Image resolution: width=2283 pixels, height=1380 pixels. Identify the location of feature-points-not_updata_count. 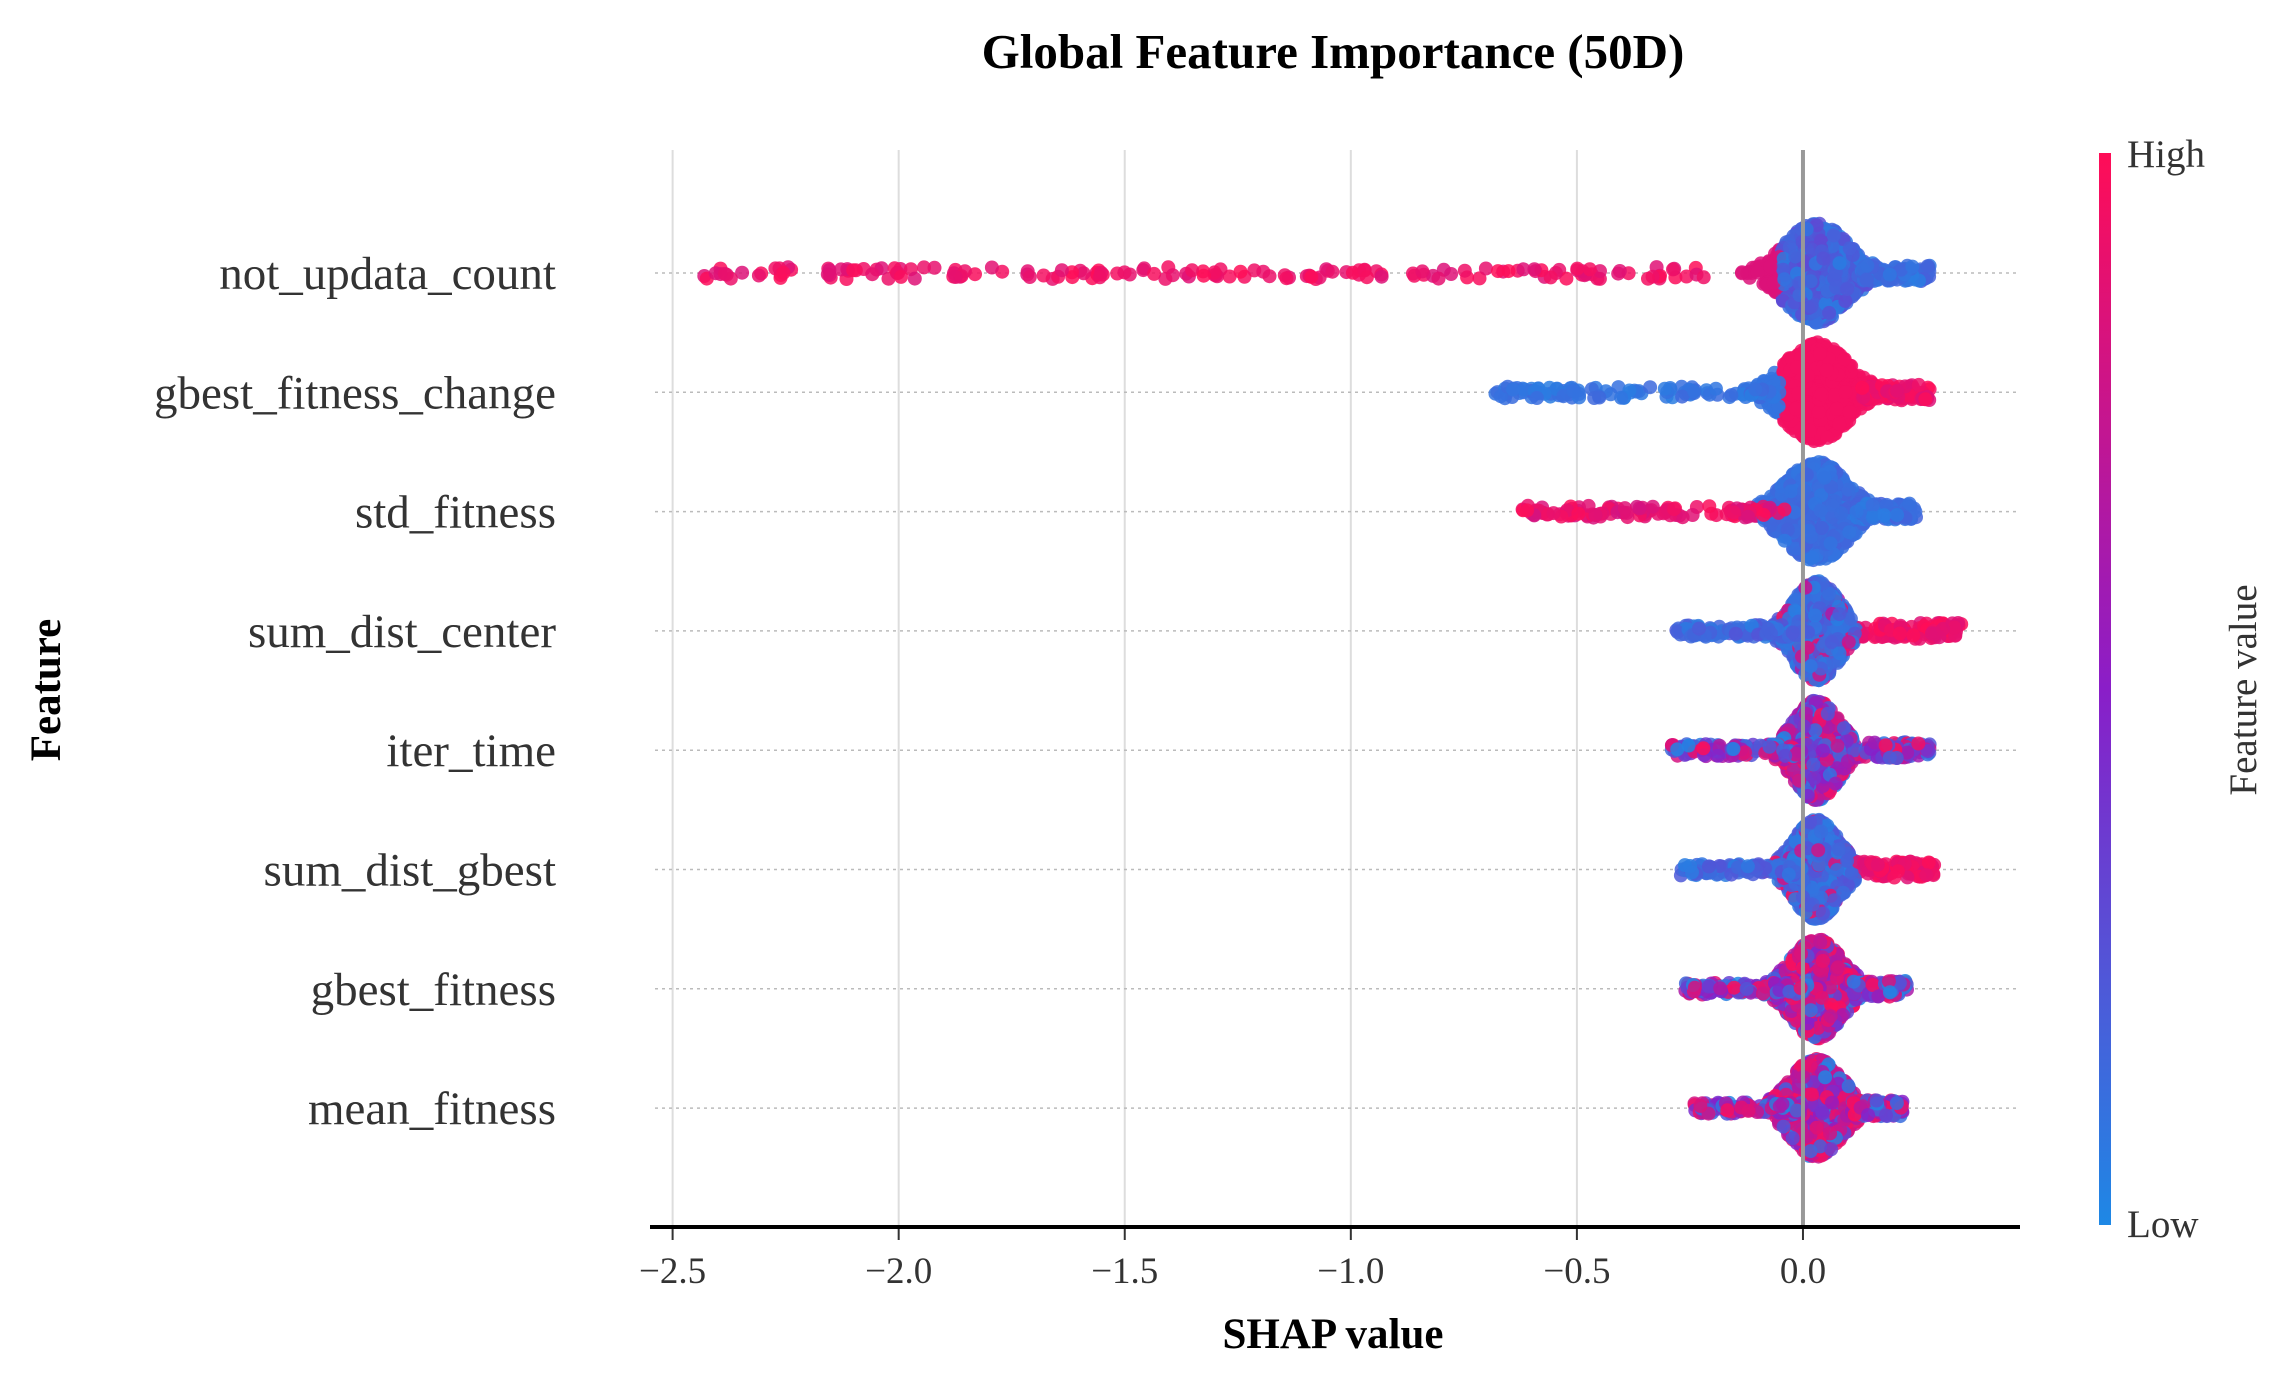
(1317, 273).